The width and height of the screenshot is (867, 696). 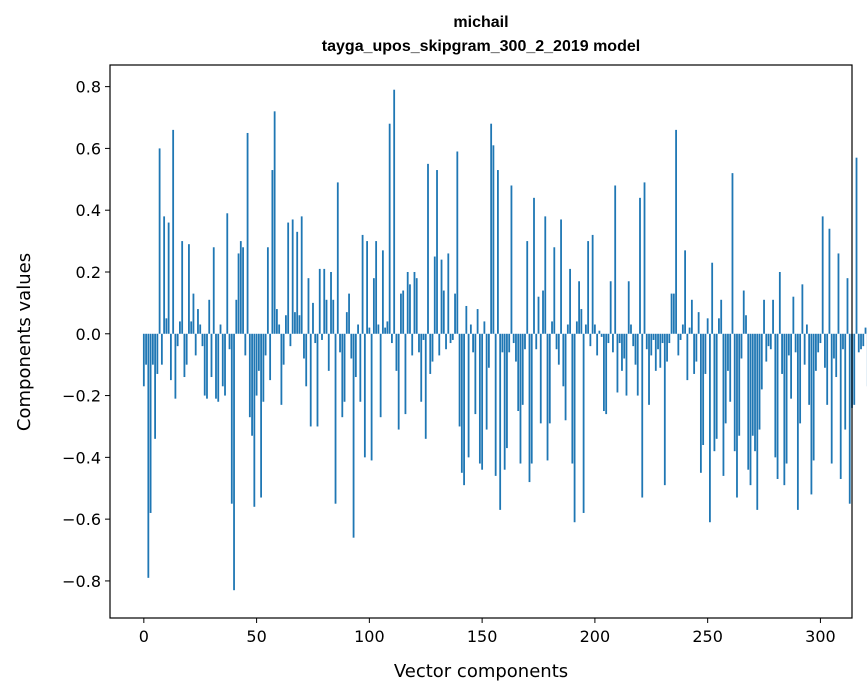 I want to click on x-tick-label: 200, so click(x=595, y=636).